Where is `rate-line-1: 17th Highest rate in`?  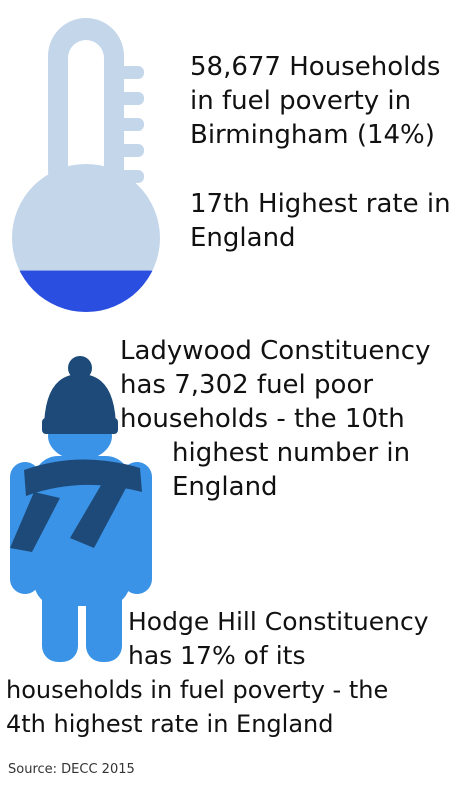
rate-line-1: 17th Highest rate in is located at coordinates (320, 204).